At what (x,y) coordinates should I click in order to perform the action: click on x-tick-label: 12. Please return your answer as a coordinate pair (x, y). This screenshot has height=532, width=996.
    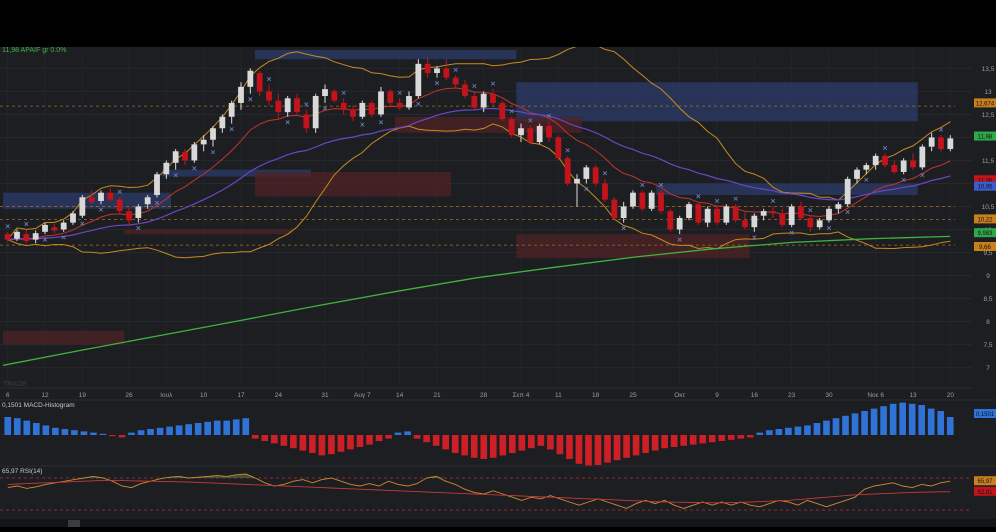
    Looking at the image, I should click on (45, 395).